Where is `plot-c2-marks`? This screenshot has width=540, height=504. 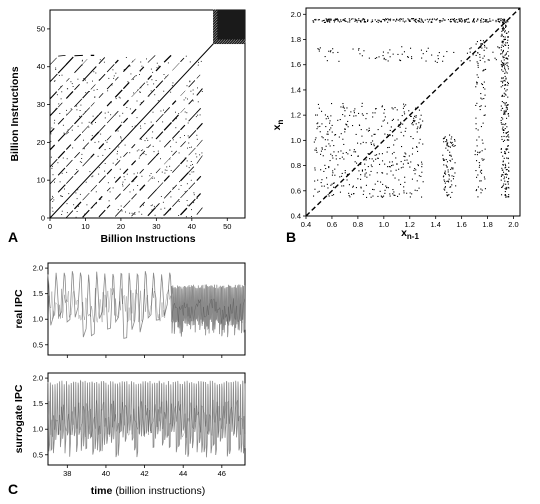
plot-c2-marks is located at coordinates (146, 418).